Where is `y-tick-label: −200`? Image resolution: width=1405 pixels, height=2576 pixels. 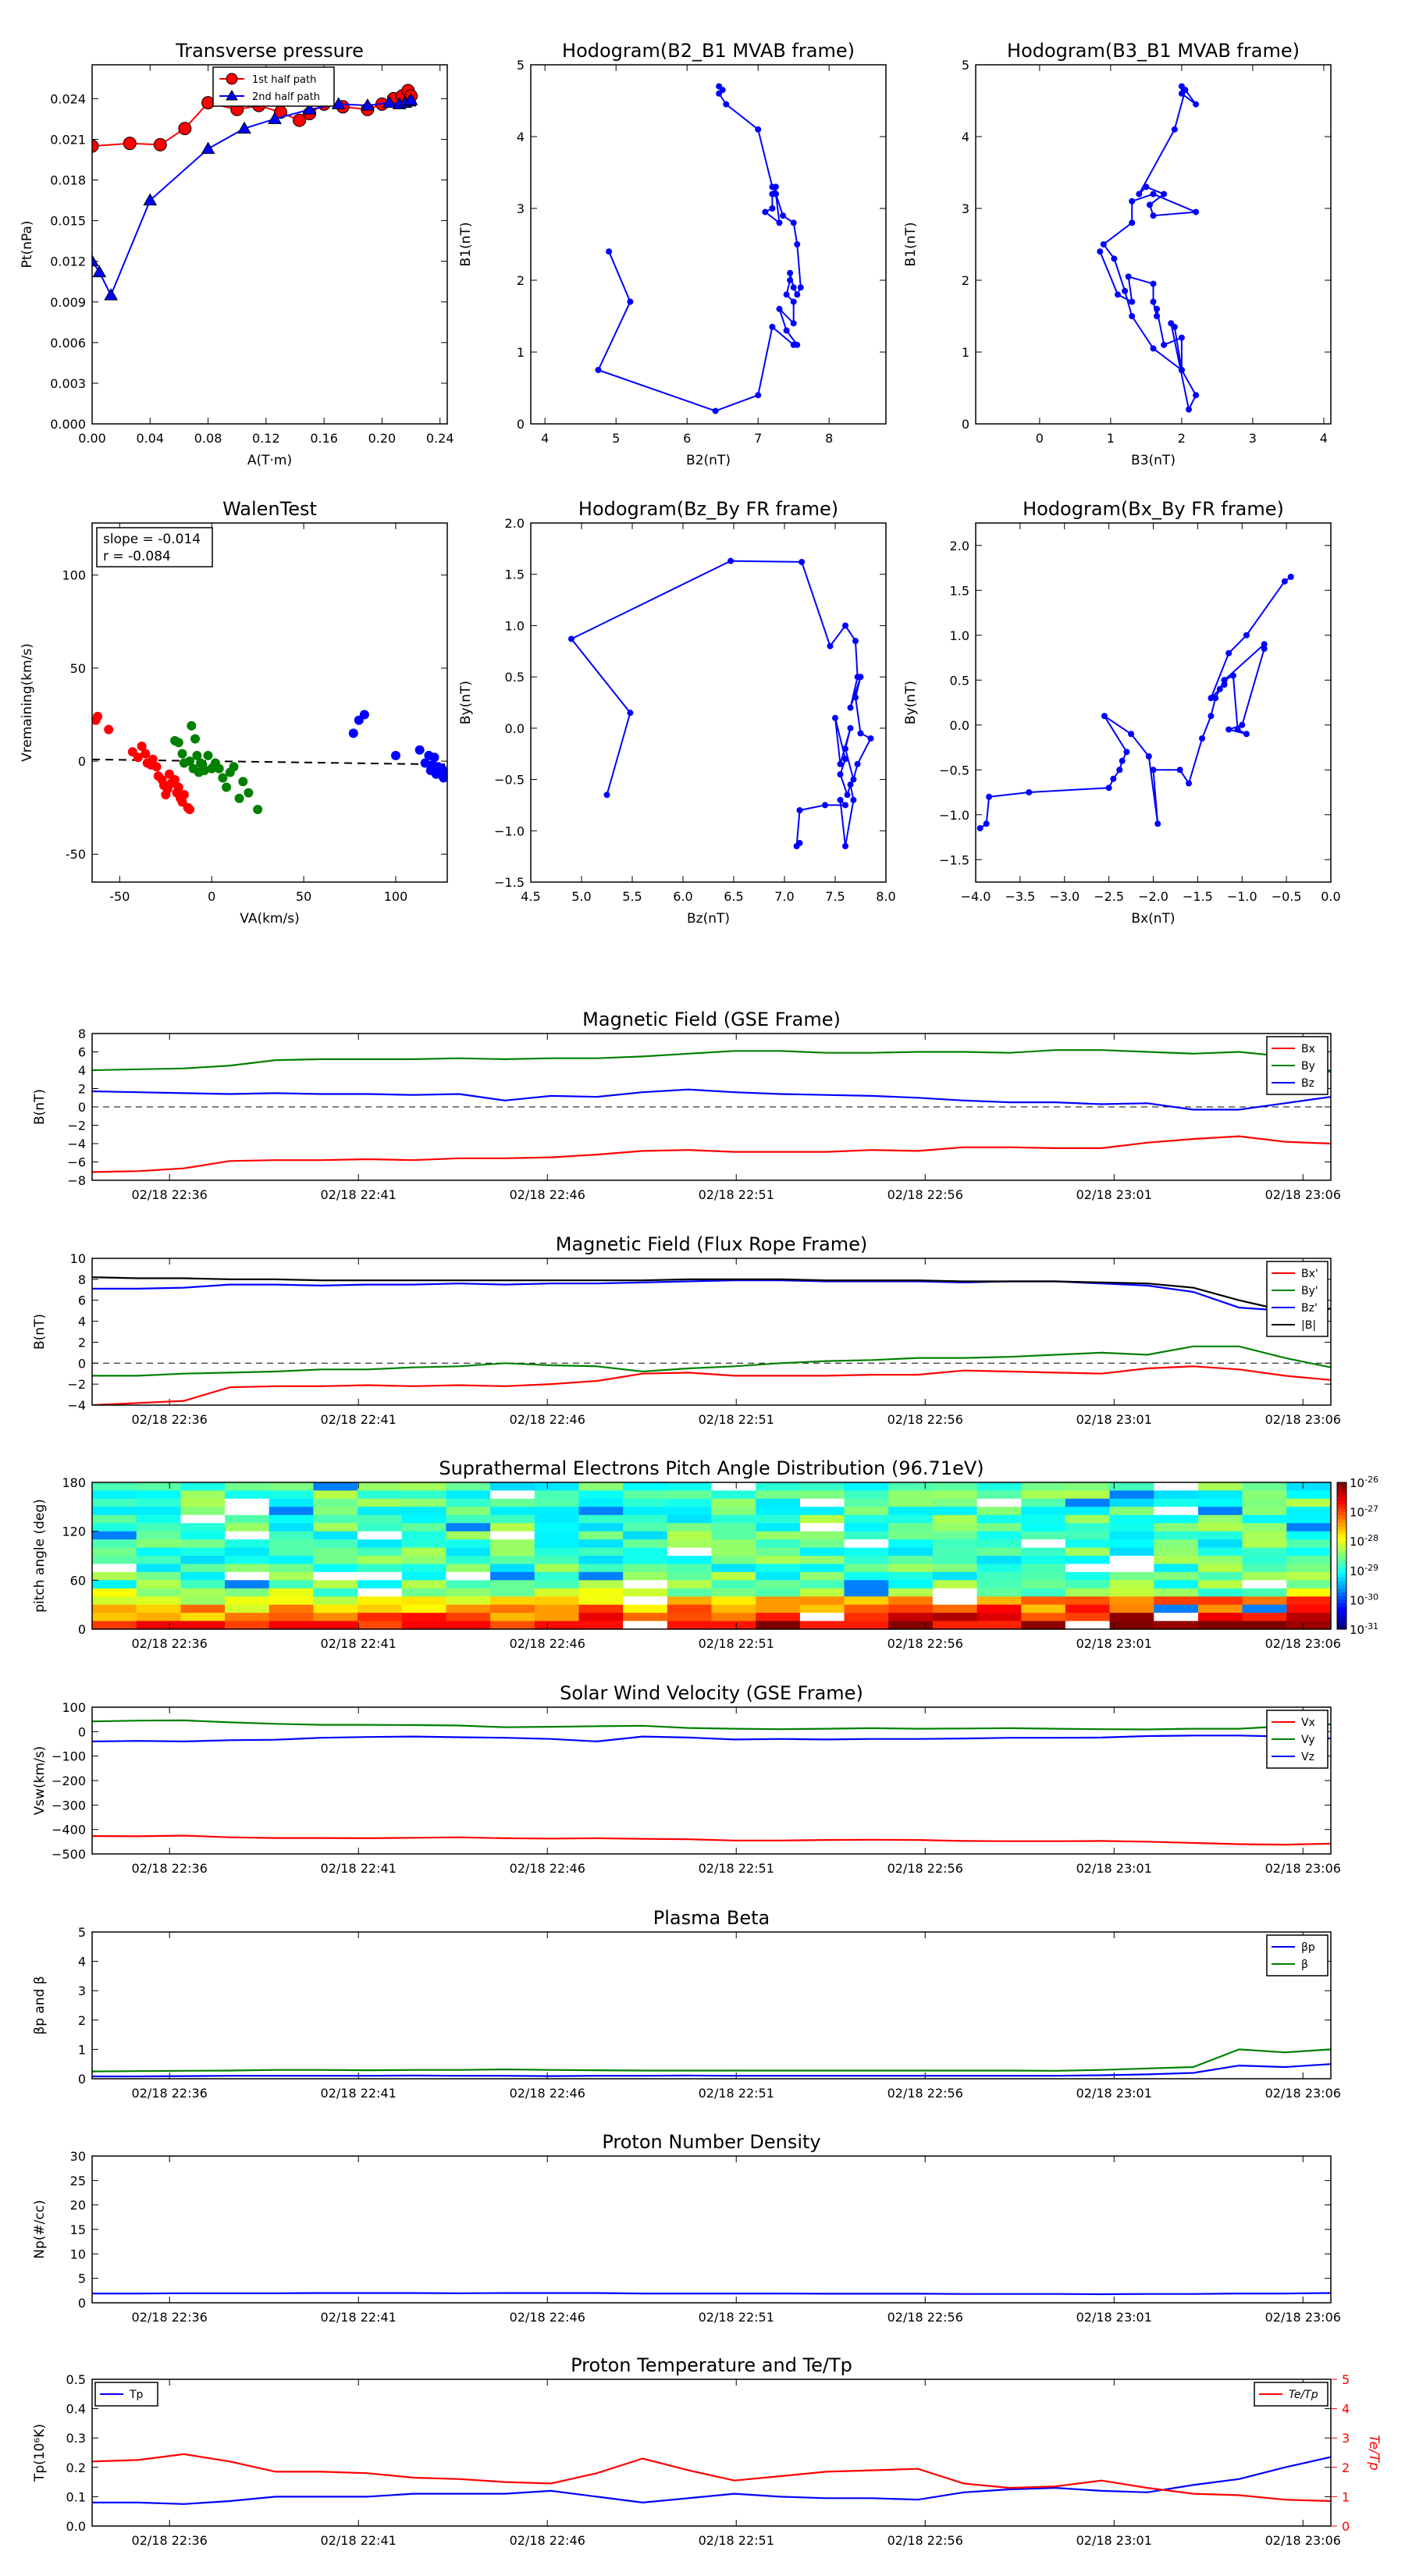
y-tick-label: −200 is located at coordinates (69, 1781).